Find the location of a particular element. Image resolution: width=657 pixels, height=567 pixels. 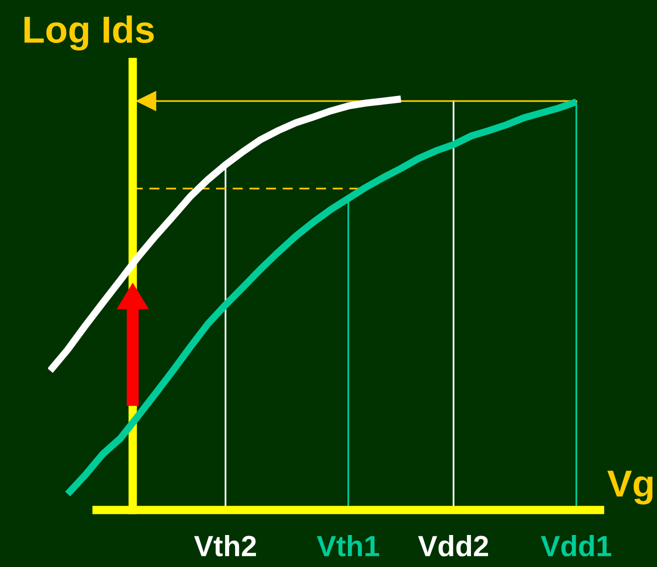

x-tick-label: Vdd1 is located at coordinates (576, 545).